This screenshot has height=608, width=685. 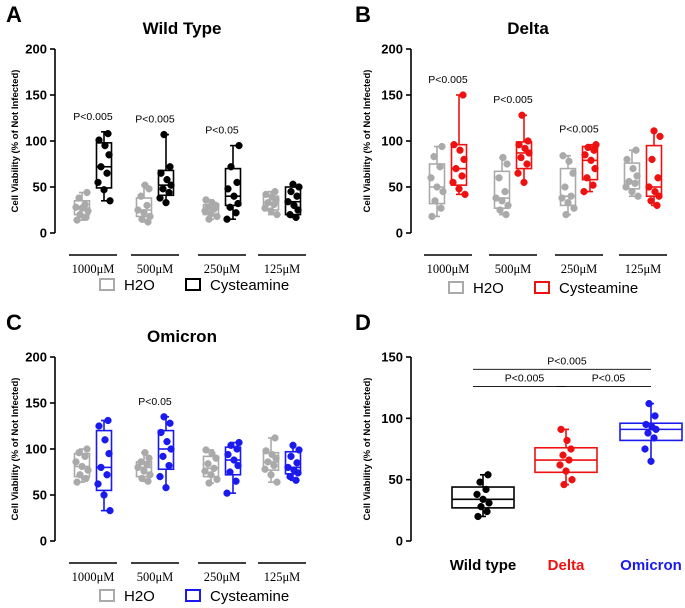 What do you see at coordinates (182, 28) in the screenshot?
I see `chart-title: Wild Type` at bounding box center [182, 28].